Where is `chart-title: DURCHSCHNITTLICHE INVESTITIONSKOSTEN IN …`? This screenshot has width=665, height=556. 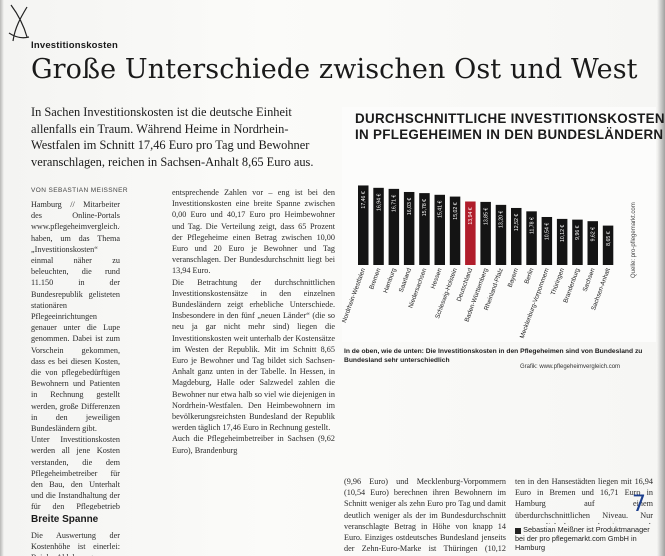
chart-title: DURCHSCHNITTLICHE INVESTITIONSKOSTEN IN … is located at coordinates (510, 127).